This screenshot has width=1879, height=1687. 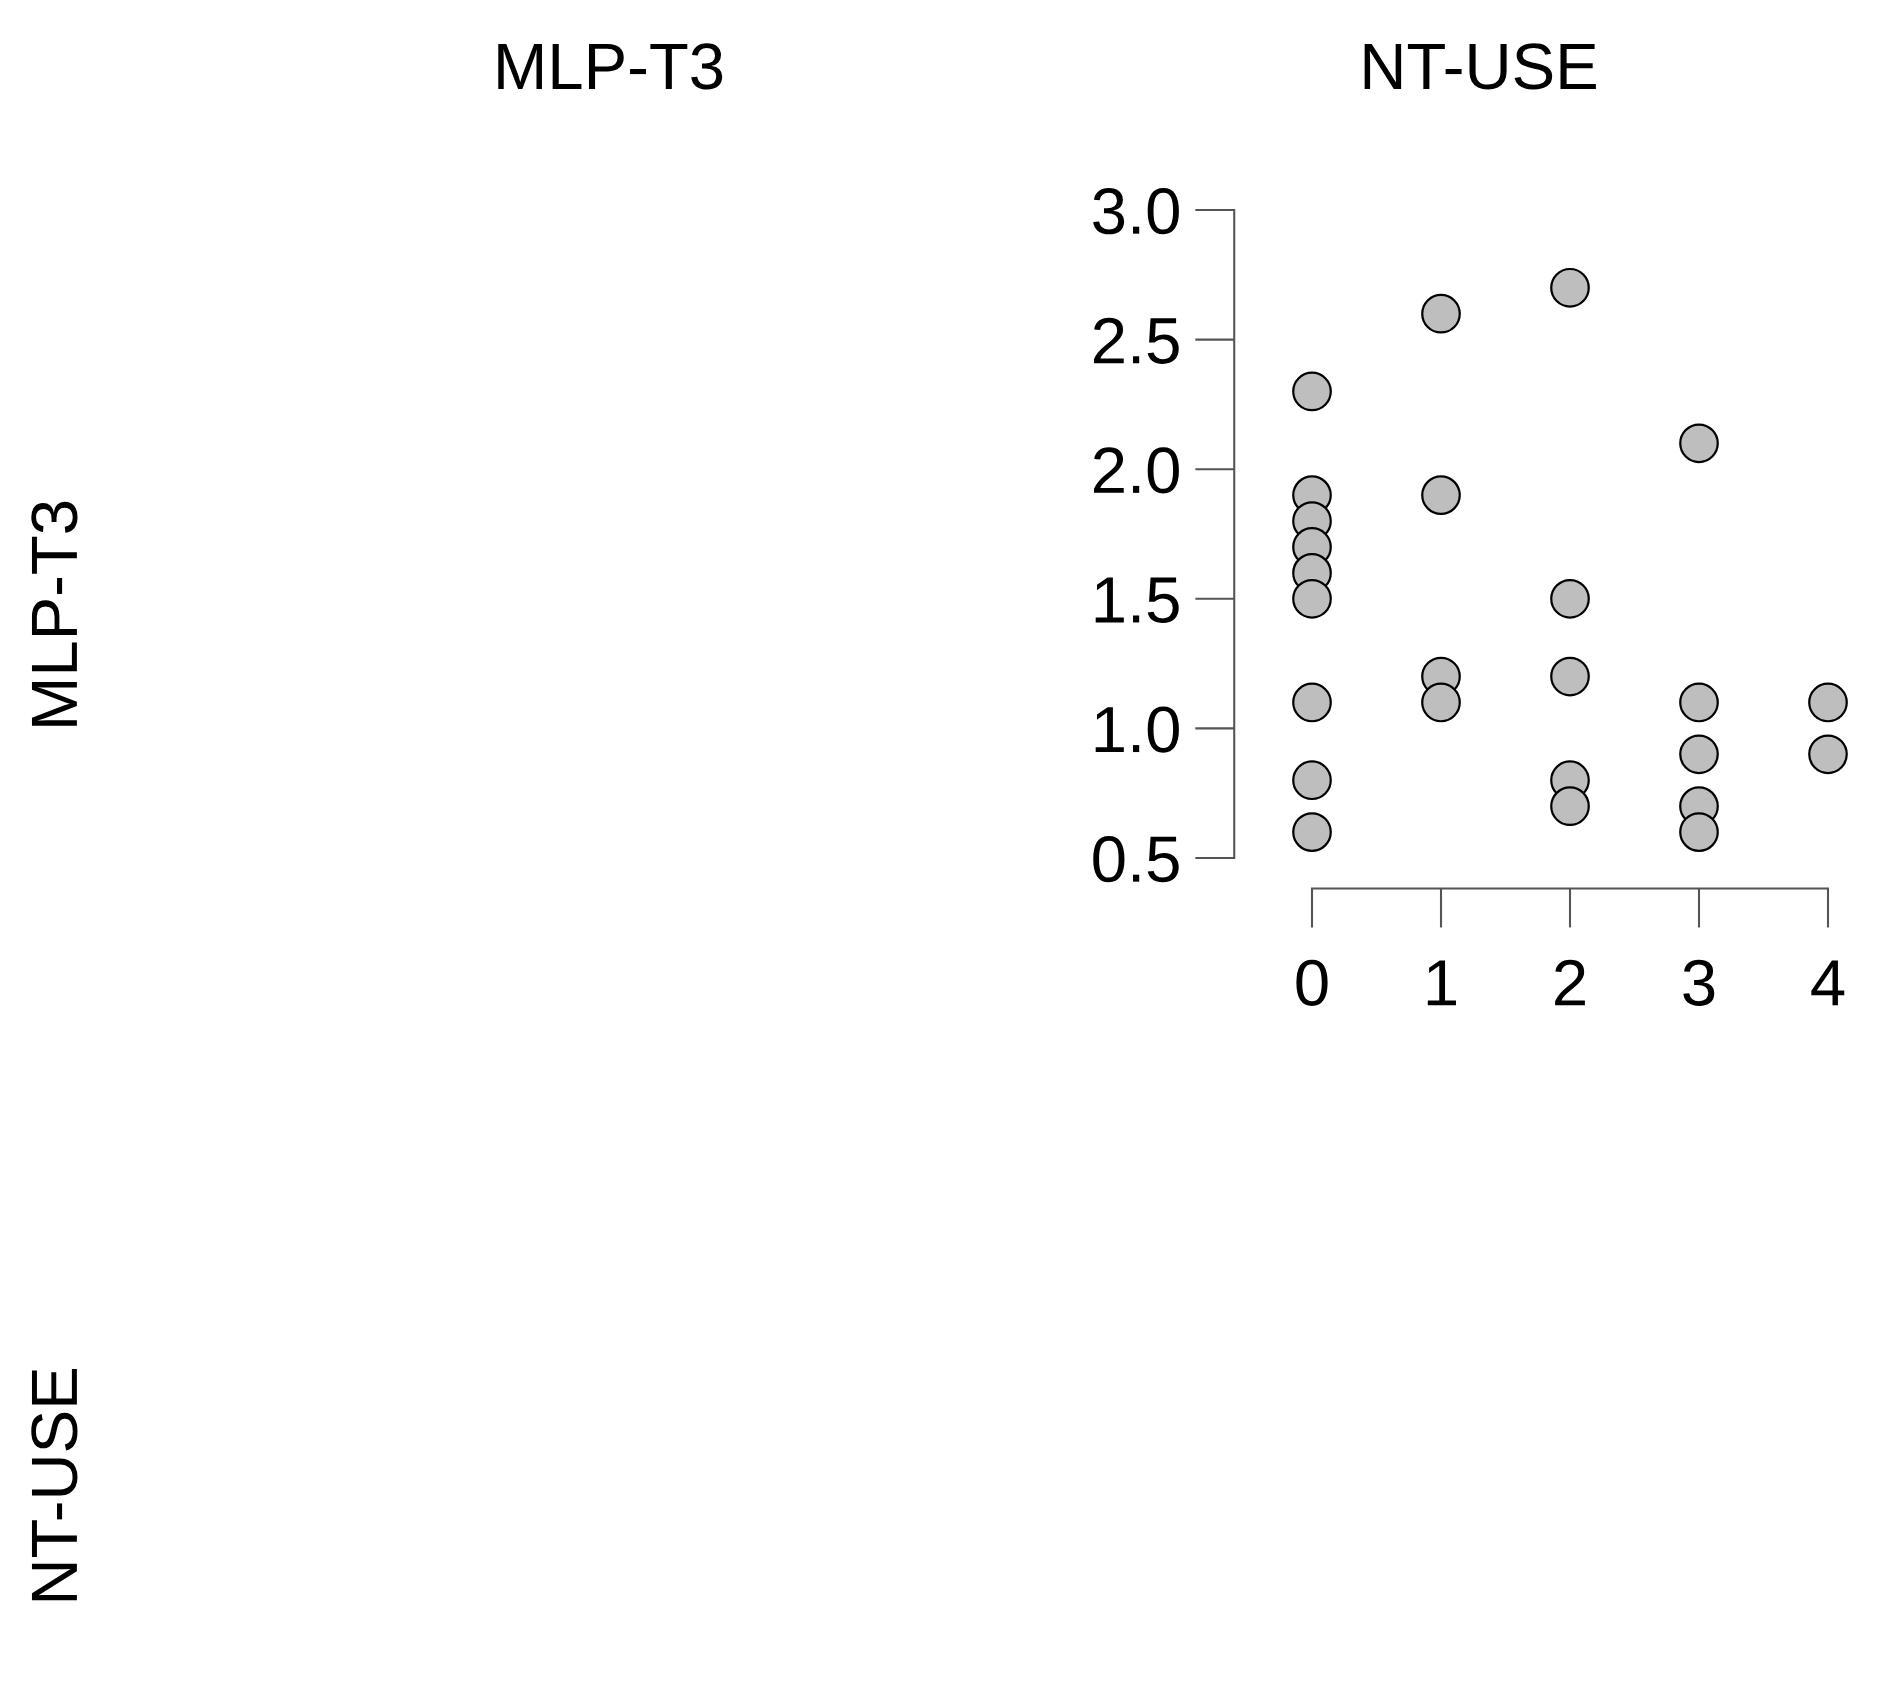 What do you see at coordinates (54, 1485) in the screenshot?
I see `text: NT-USE` at bounding box center [54, 1485].